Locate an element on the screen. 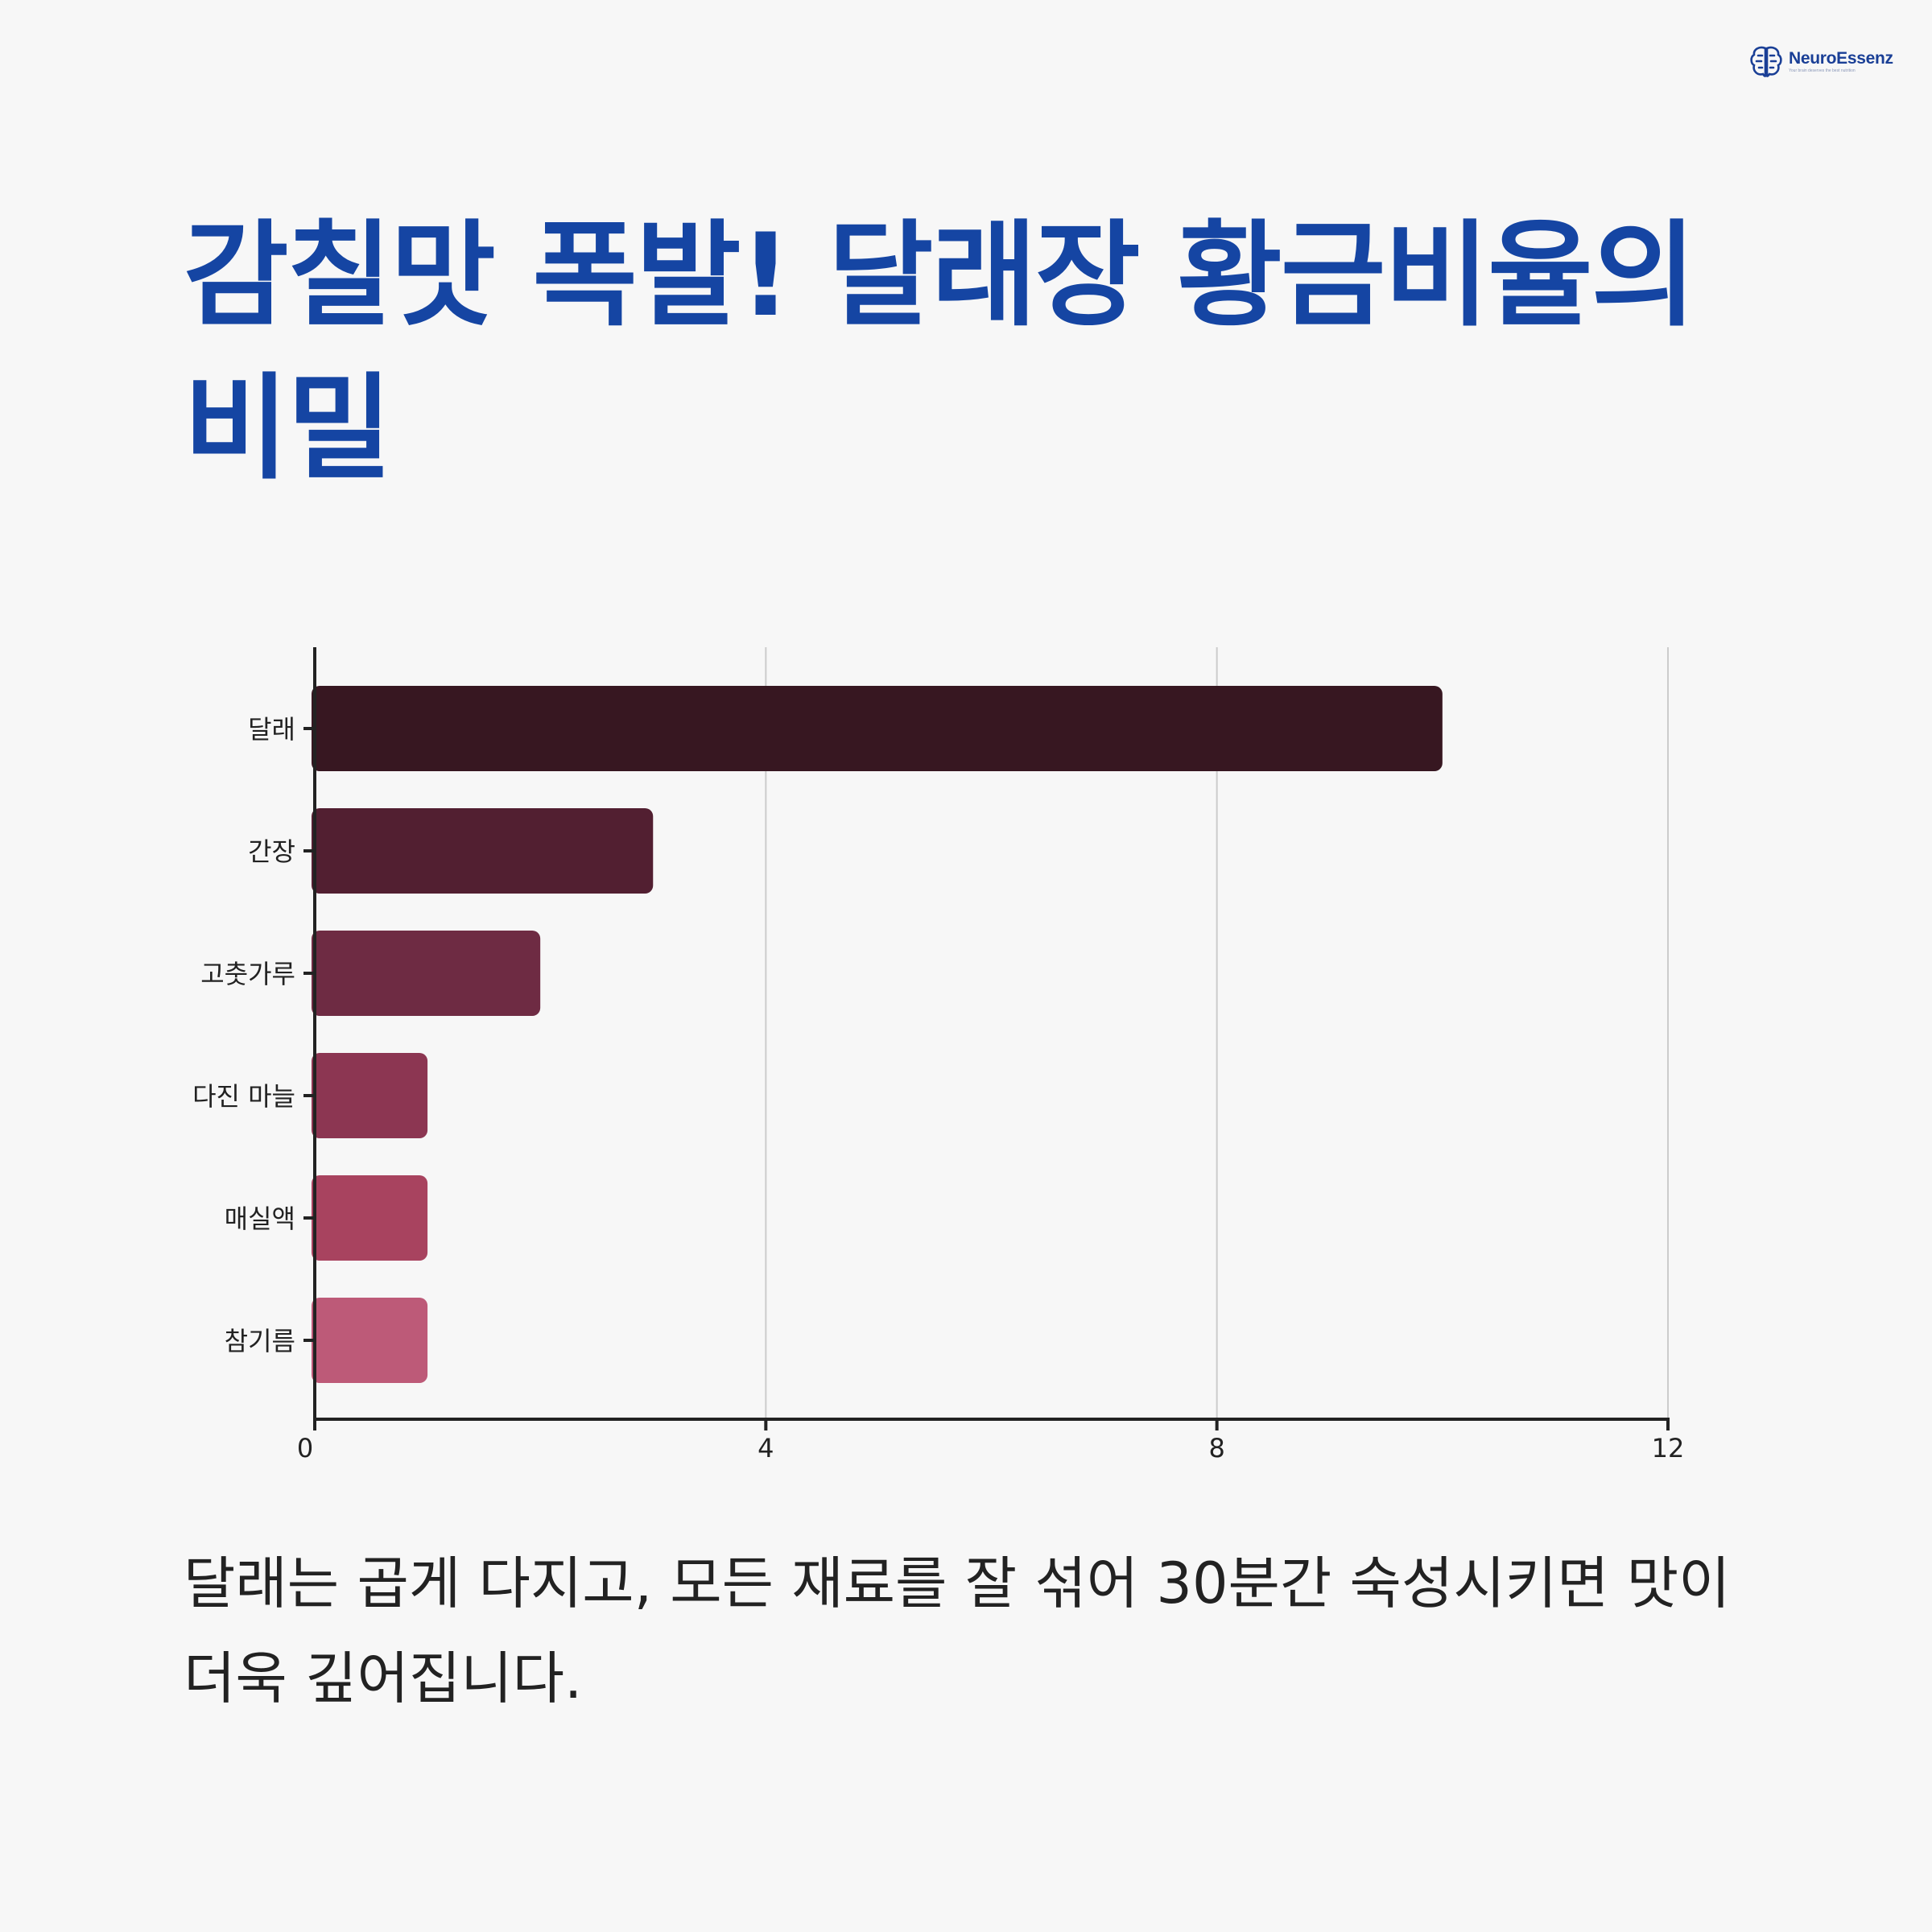  y-tick-label: 다진 마늘 is located at coordinates (243, 1096).